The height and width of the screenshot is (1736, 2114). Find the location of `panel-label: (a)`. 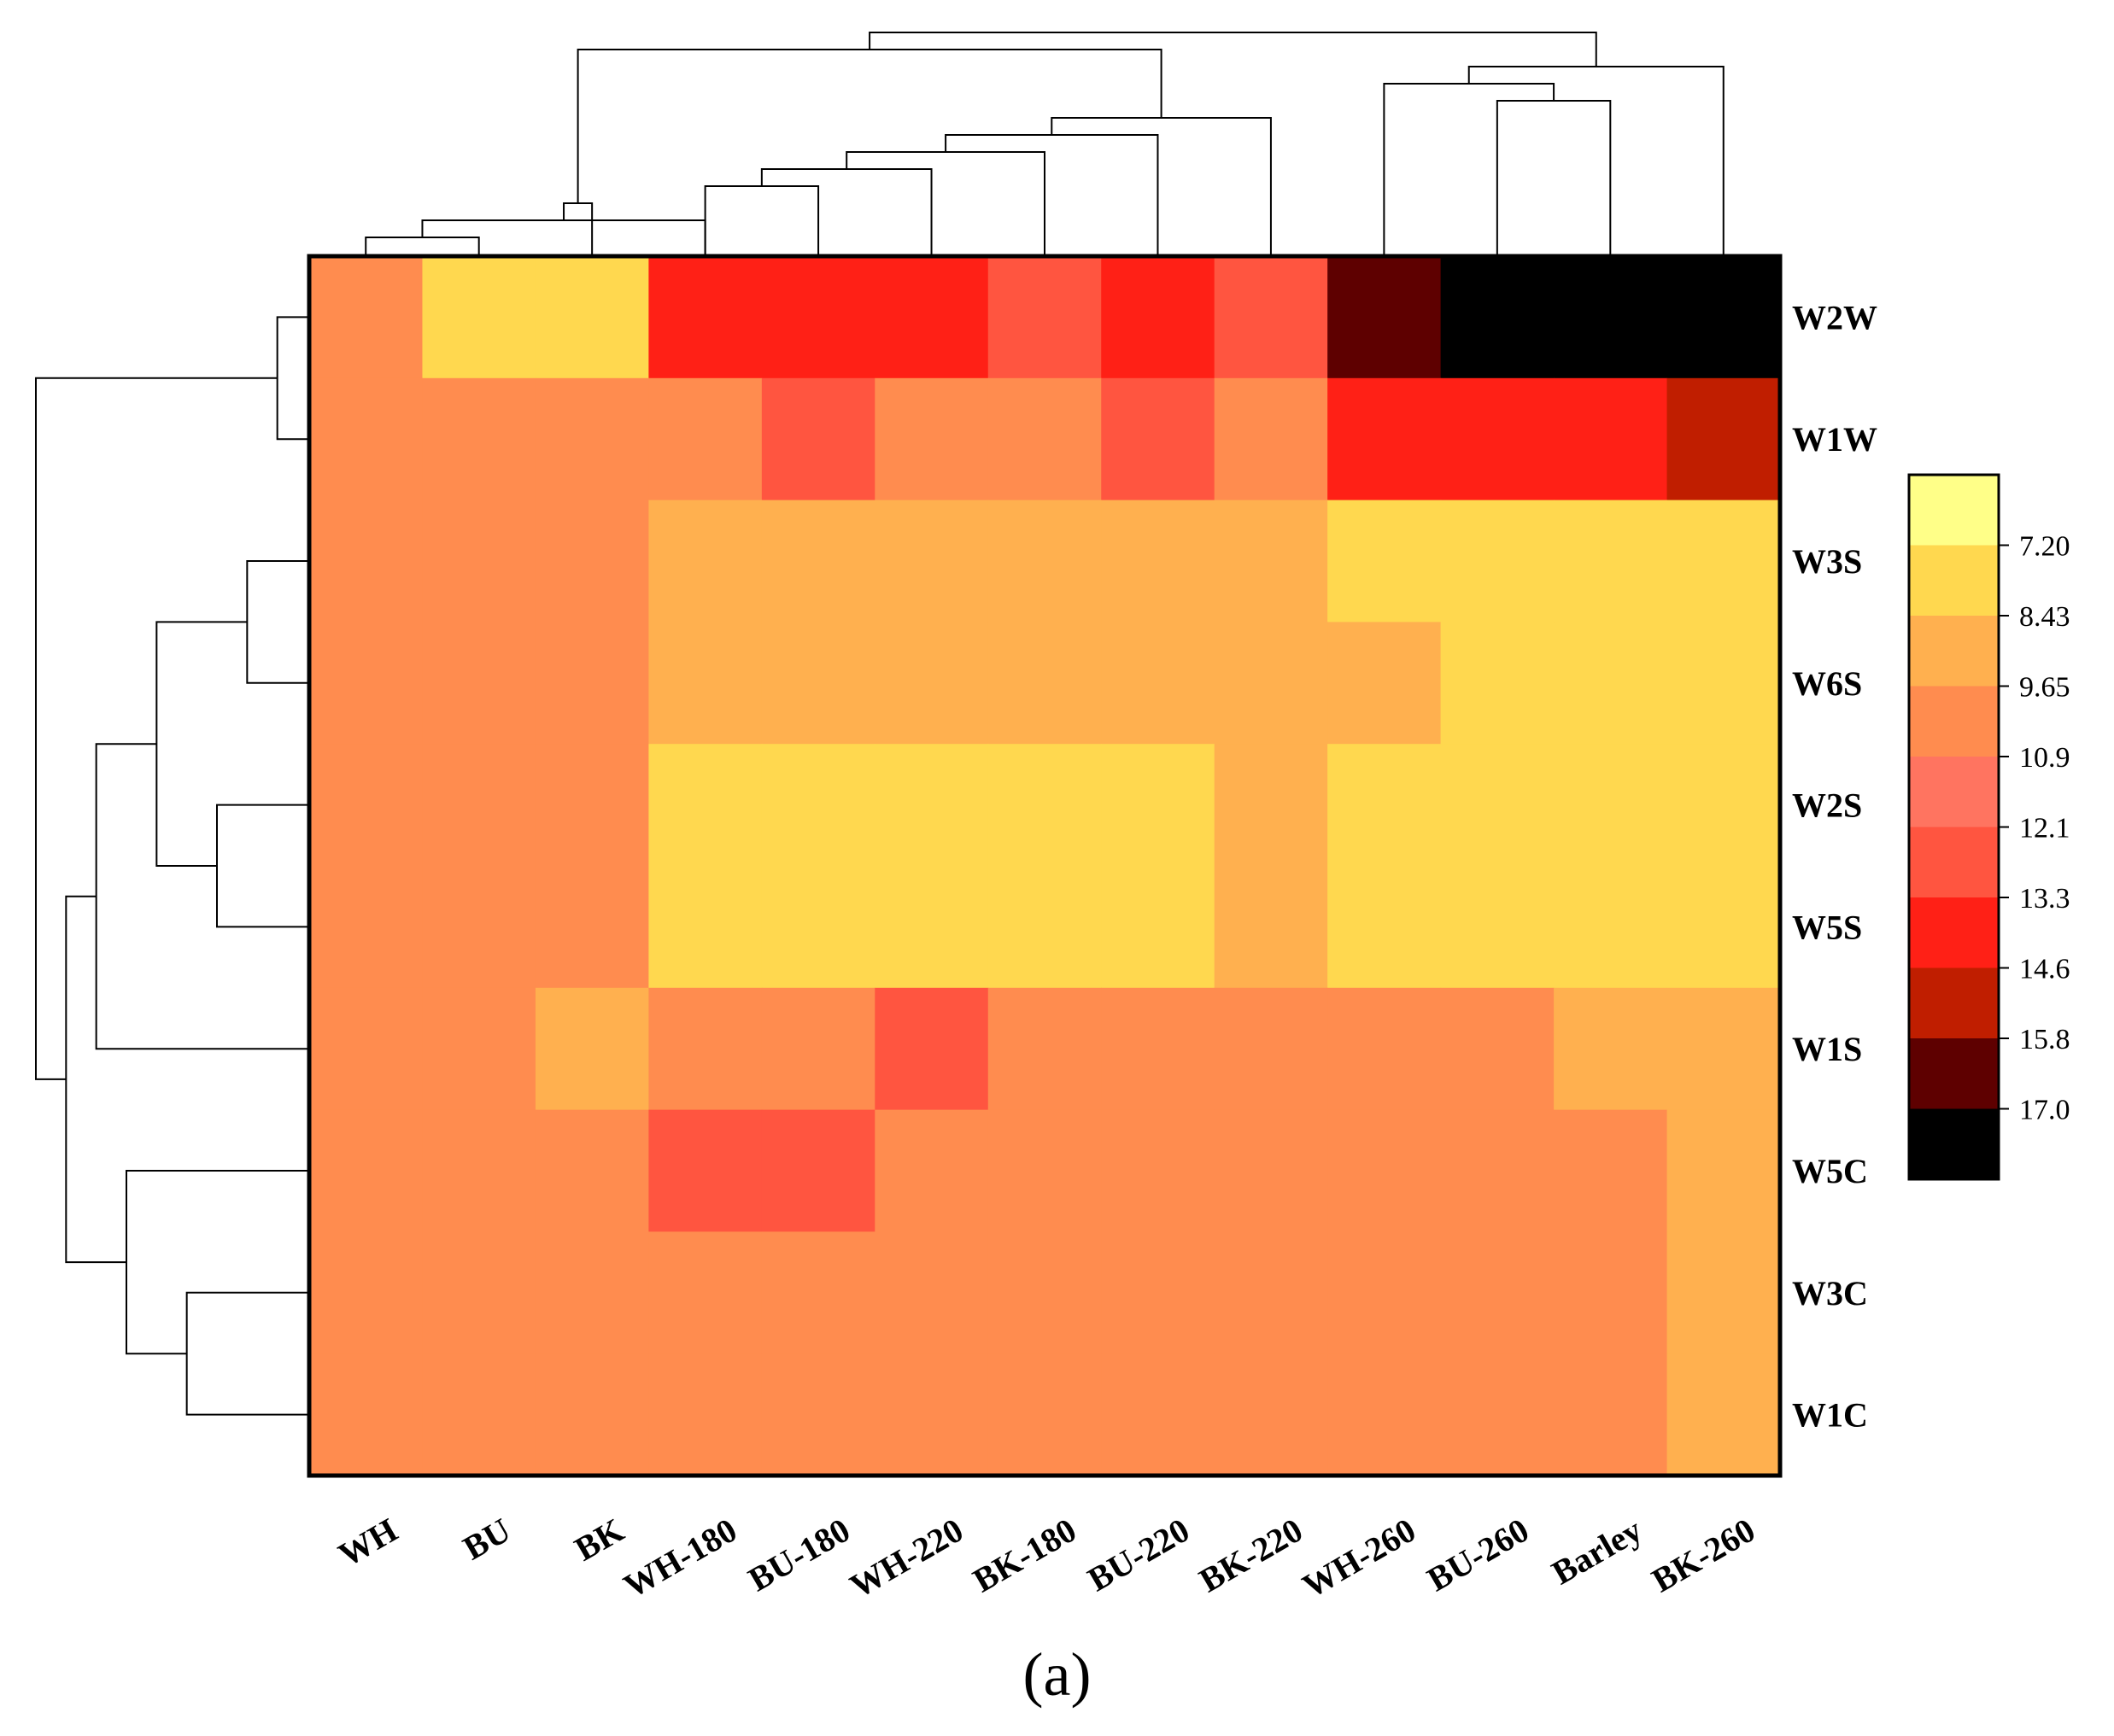

panel-label: (a) is located at coordinates (1057, 1675).